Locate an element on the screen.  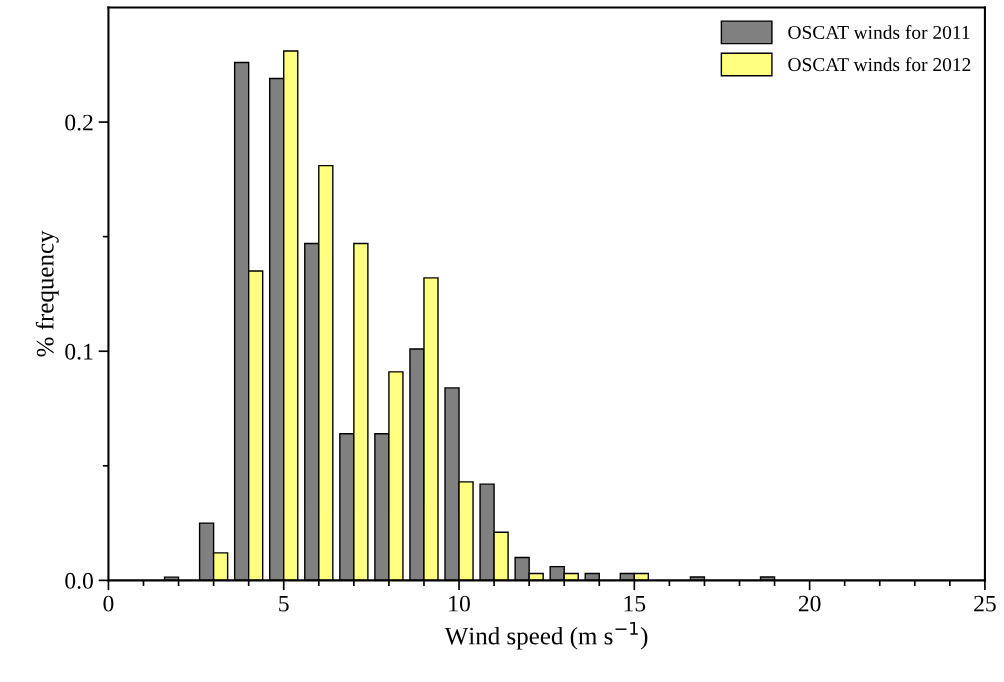
y-axis-title: % frequency is located at coordinates (47, 293).